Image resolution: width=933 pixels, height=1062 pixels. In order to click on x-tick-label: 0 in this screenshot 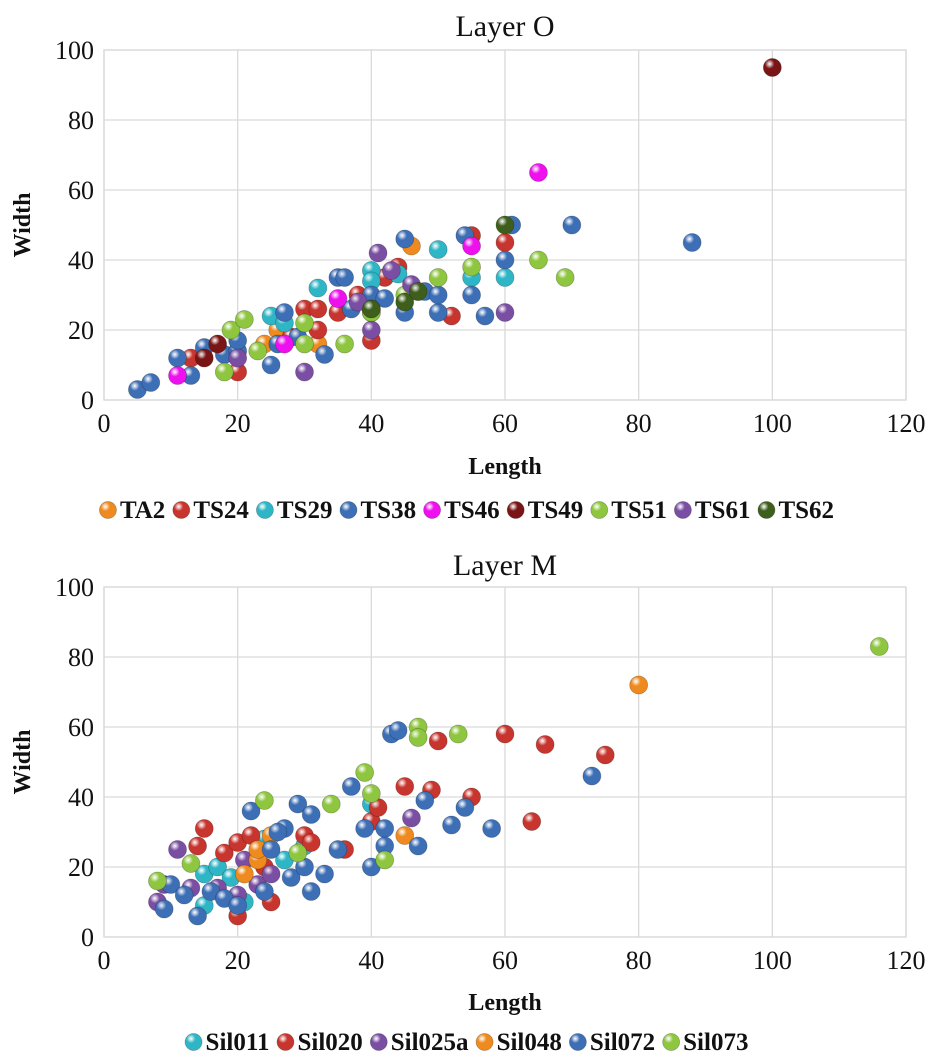, I will do `click(104, 423)`.